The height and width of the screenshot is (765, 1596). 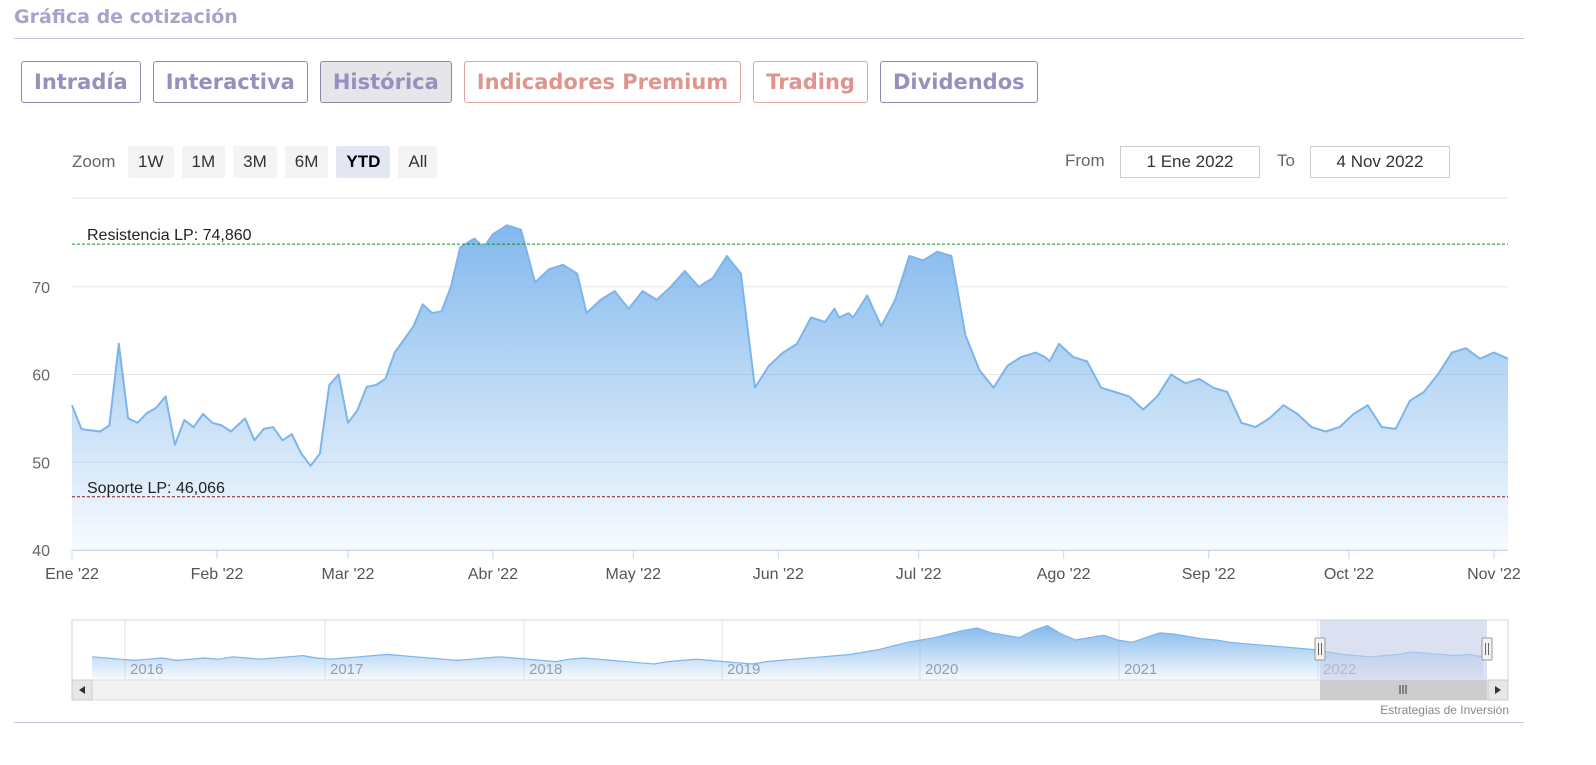 What do you see at coordinates (1209, 574) in the screenshot?
I see `x-tick-label: Sep '22` at bounding box center [1209, 574].